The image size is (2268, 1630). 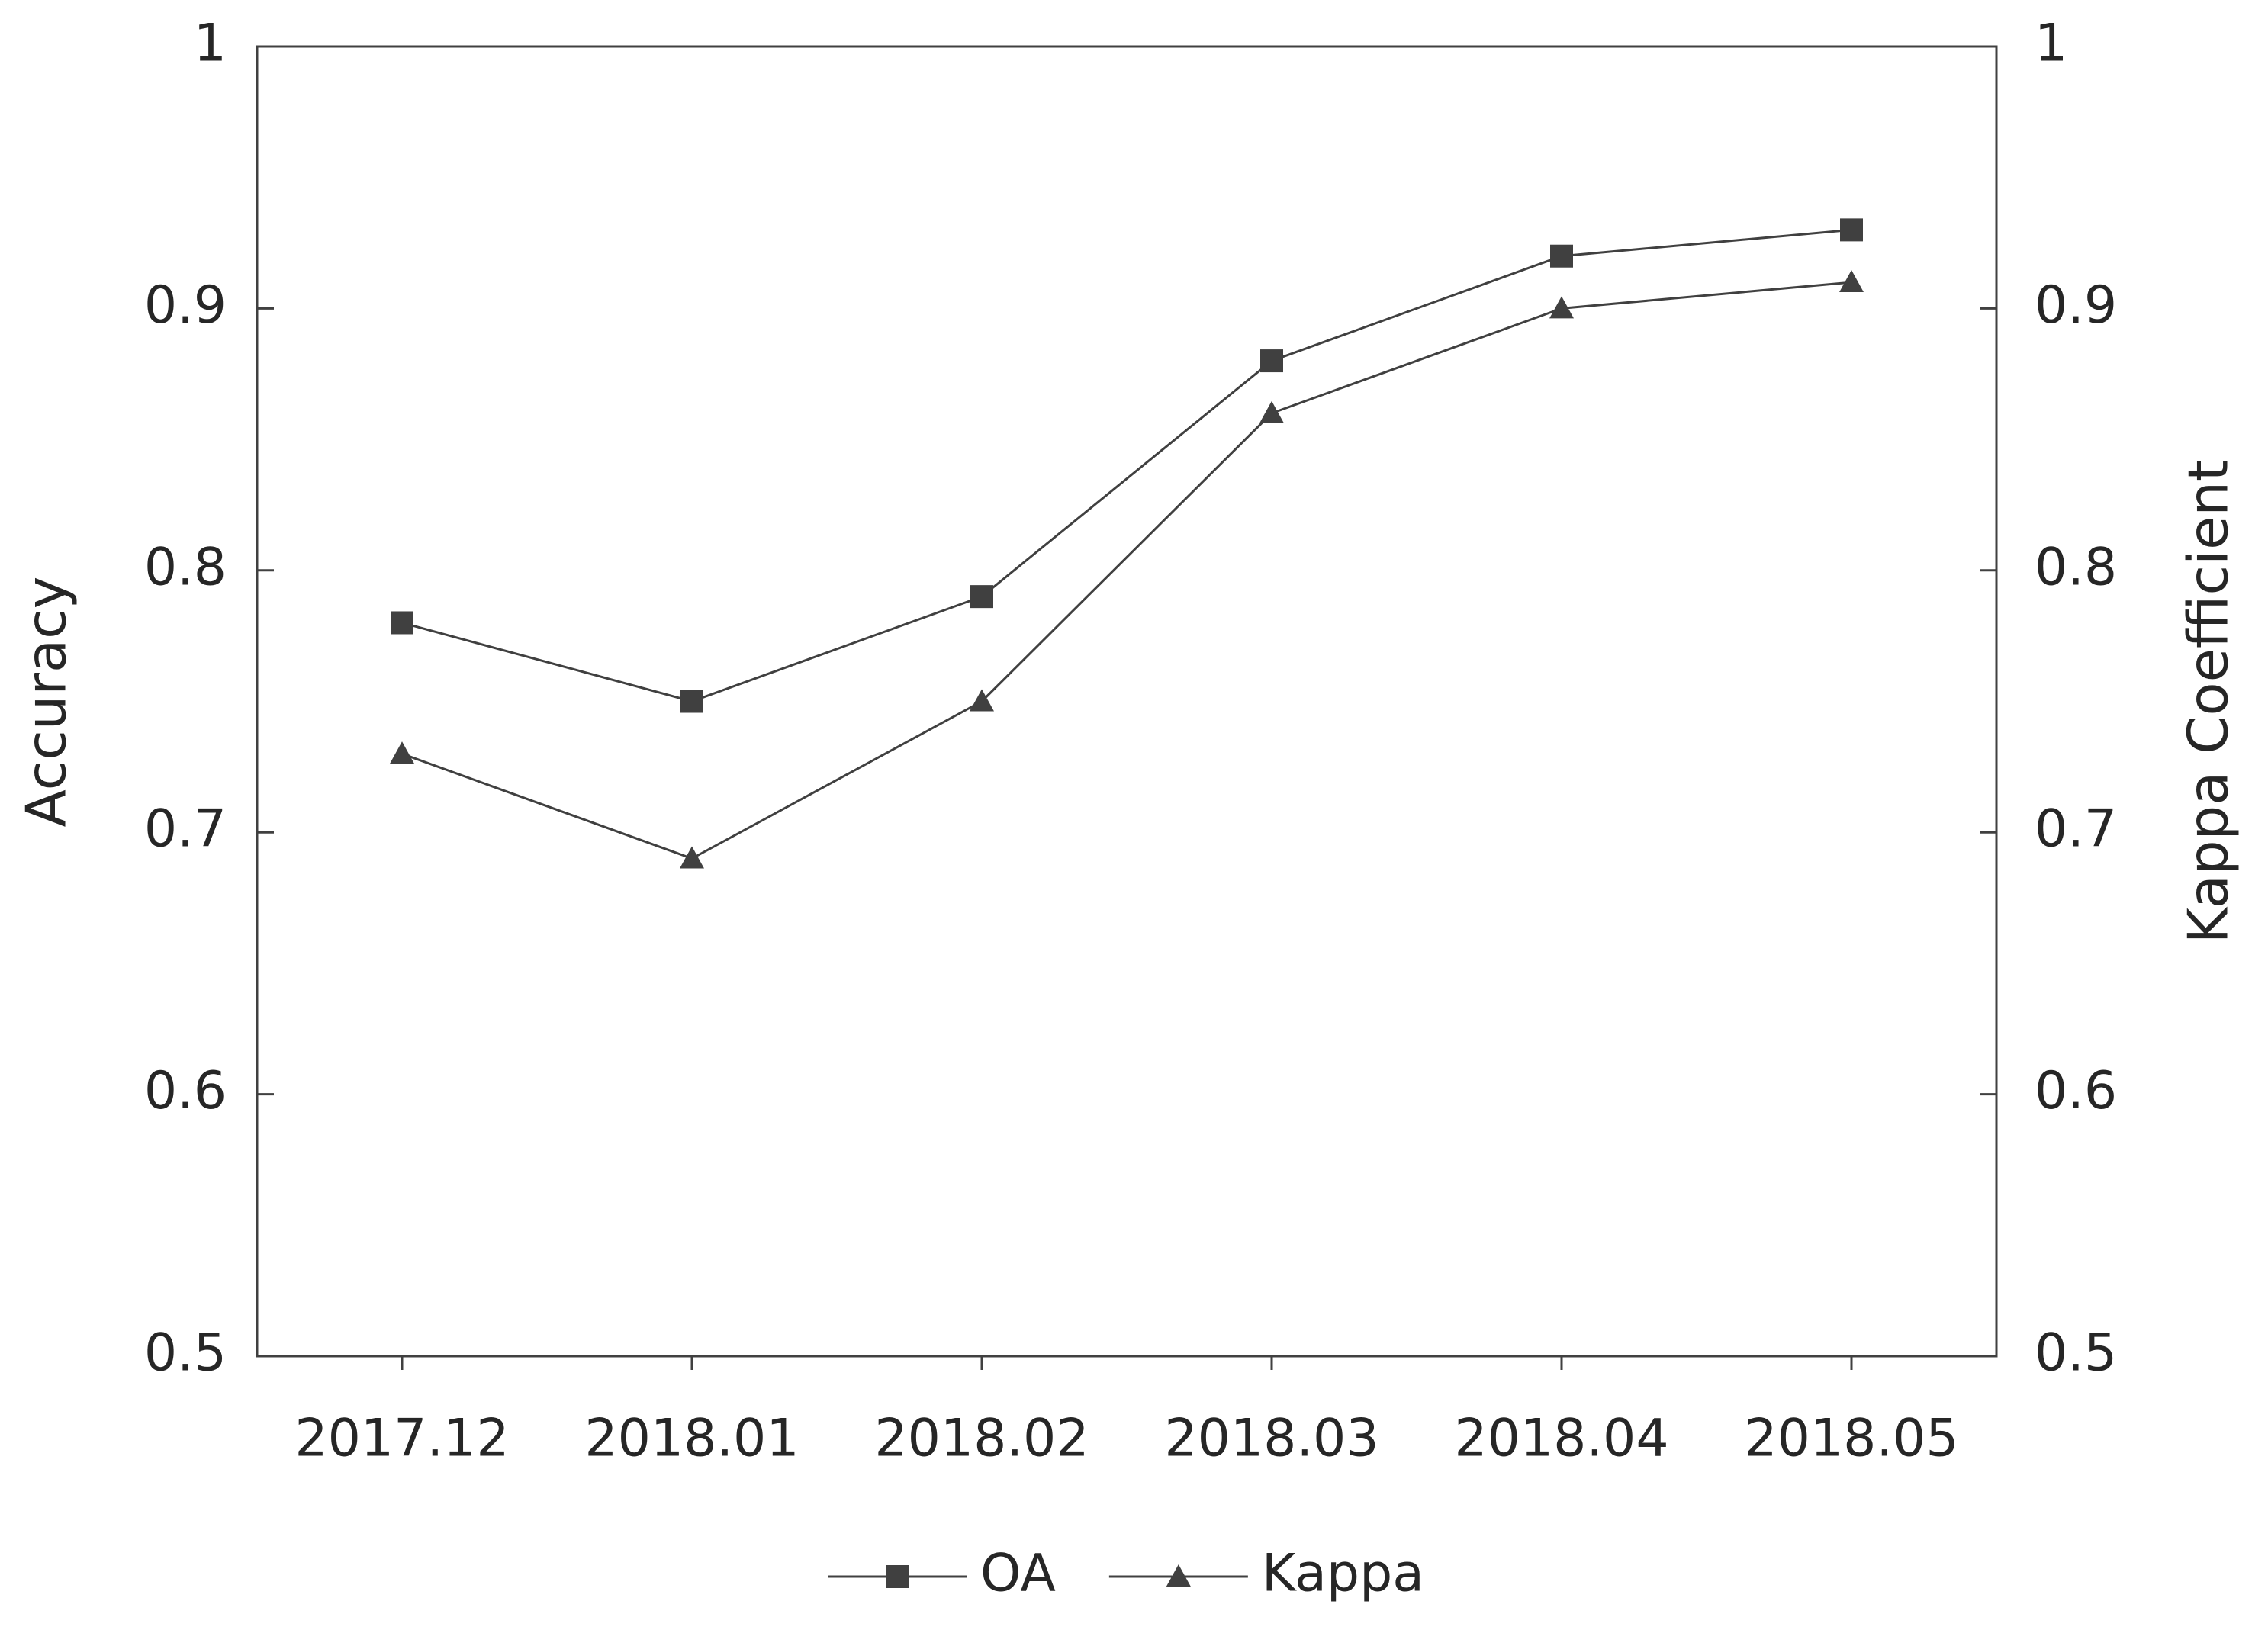 I want to click on y2-tick-label: 1, so click(x=2051, y=44).